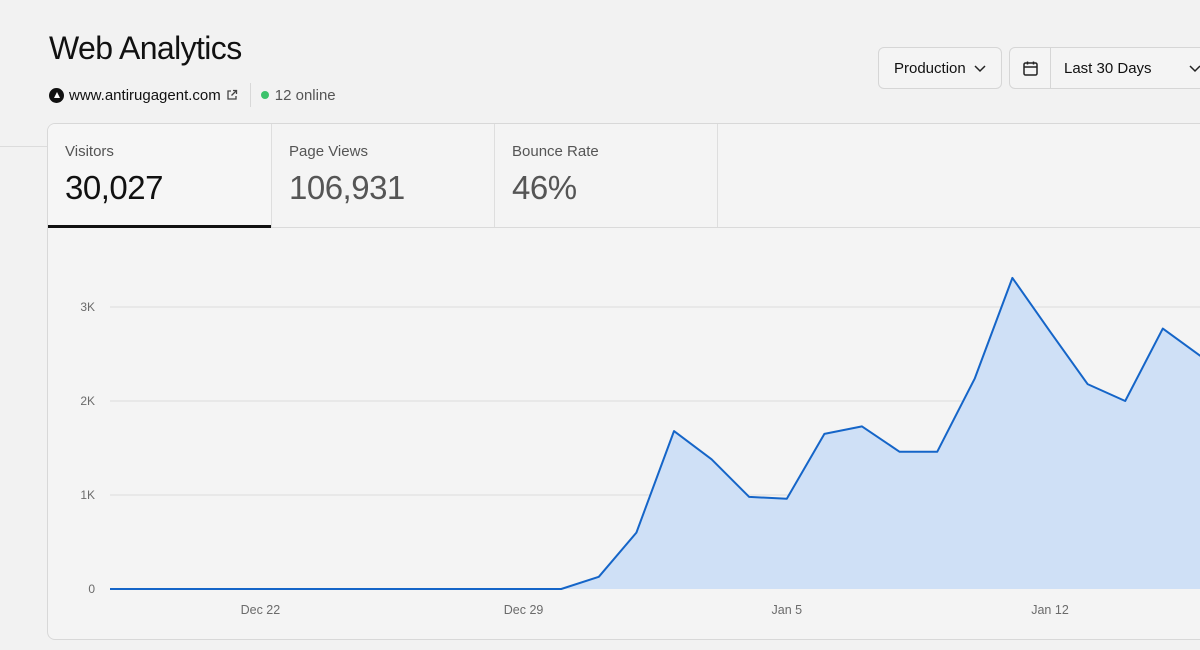 The width and height of the screenshot is (1200, 650). What do you see at coordinates (24, 146) in the screenshot?
I see `header-rule` at bounding box center [24, 146].